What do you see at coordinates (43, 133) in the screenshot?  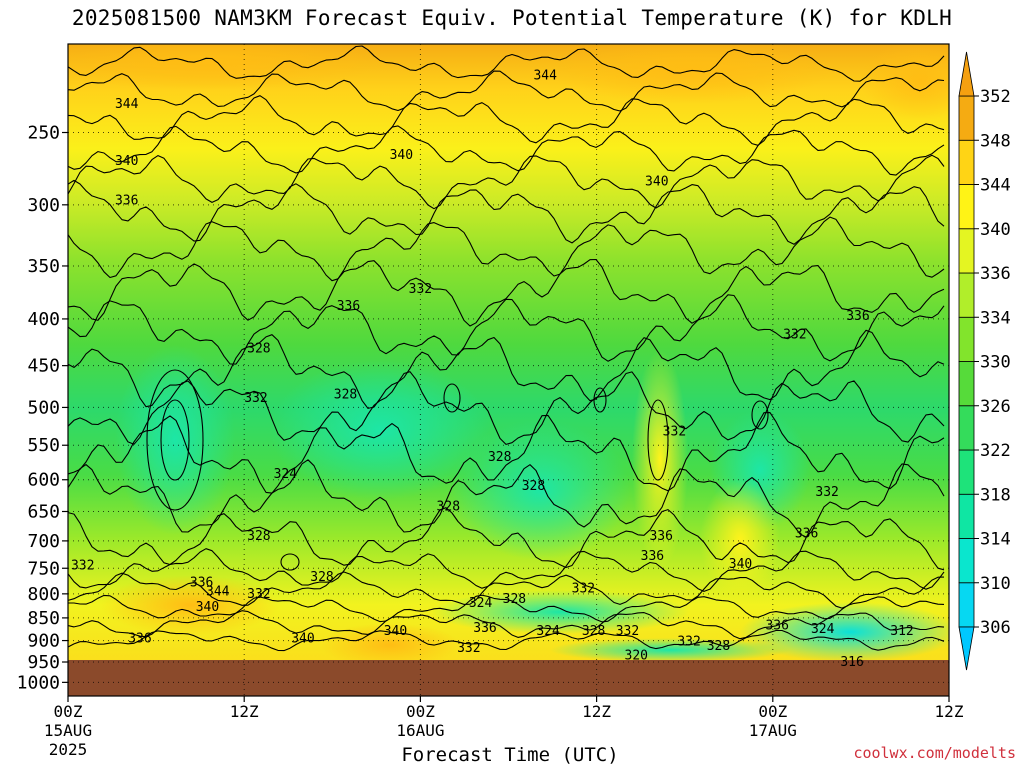 I see `y-tick-label: 250` at bounding box center [43, 133].